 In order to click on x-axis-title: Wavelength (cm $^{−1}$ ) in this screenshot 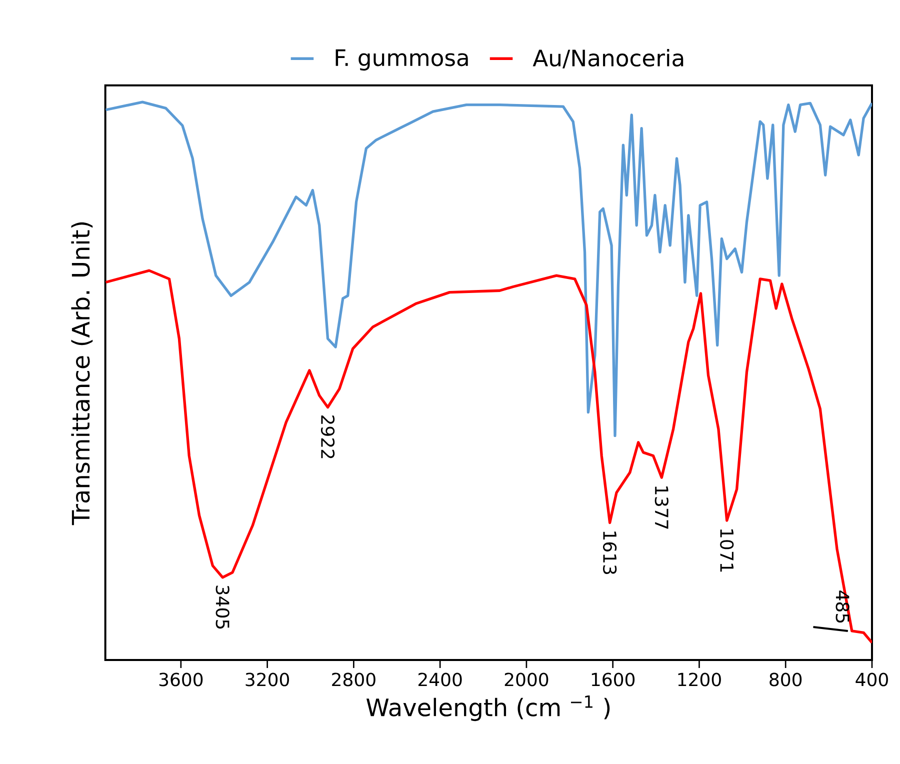, I will do `click(488, 708)`.